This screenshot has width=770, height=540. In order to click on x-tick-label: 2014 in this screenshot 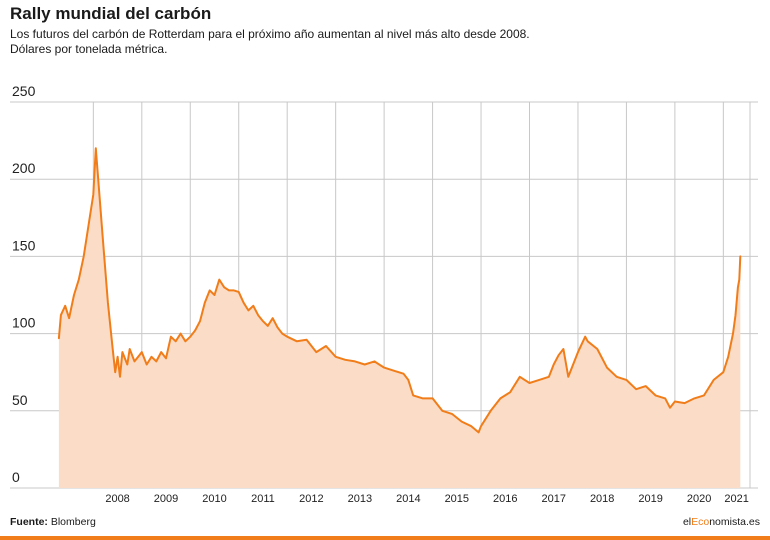, I will do `click(408, 499)`.